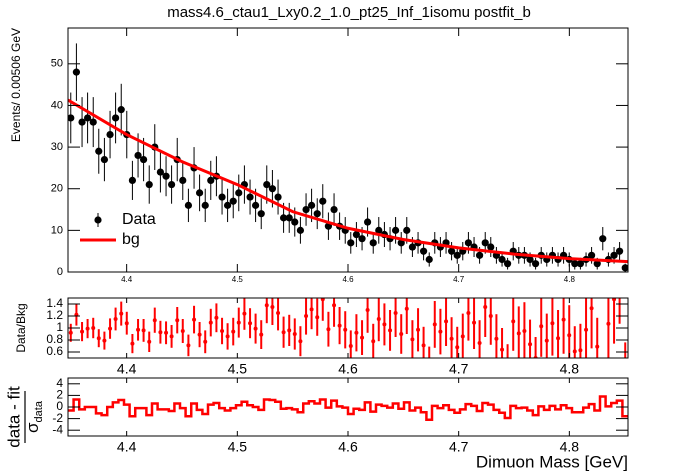 This screenshot has width=698, height=474. What do you see at coordinates (54, 315) in the screenshot?
I see `y-tick-label: 1.2` at bounding box center [54, 315].